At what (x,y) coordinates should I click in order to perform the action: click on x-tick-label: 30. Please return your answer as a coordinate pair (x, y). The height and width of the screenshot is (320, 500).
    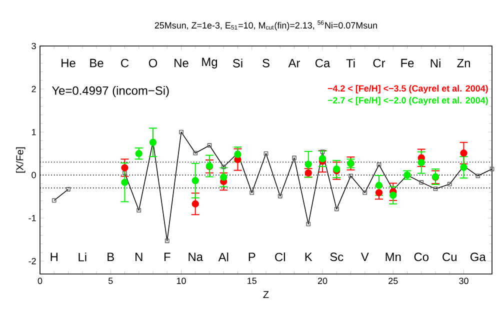
    Looking at the image, I should click on (463, 281).